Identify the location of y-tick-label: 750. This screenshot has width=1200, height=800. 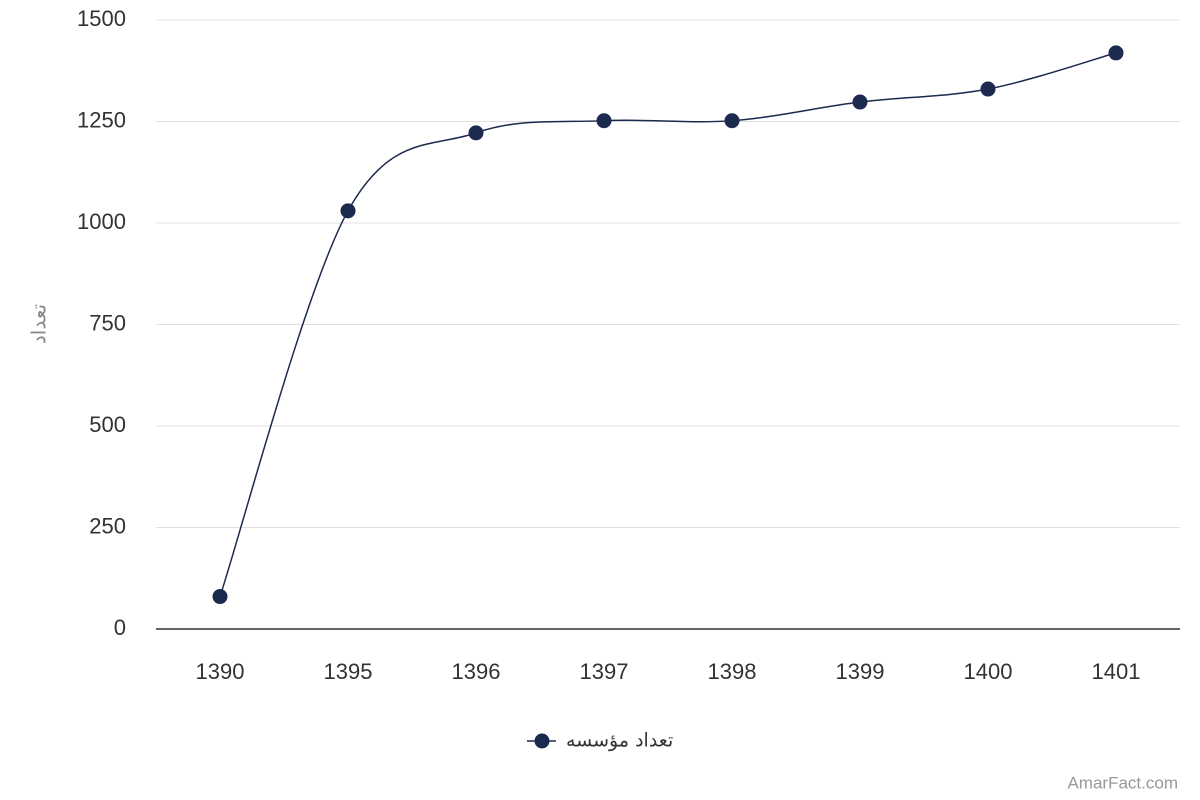
(107, 322).